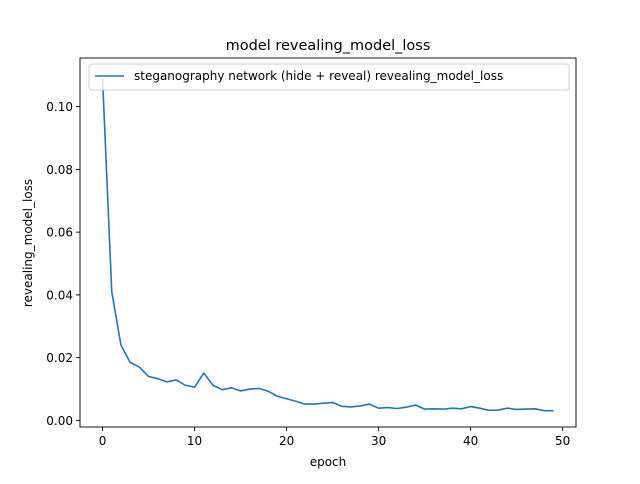 The width and height of the screenshot is (640, 484). I want to click on y-axis-label: revealing_model_loss, so click(28, 243).